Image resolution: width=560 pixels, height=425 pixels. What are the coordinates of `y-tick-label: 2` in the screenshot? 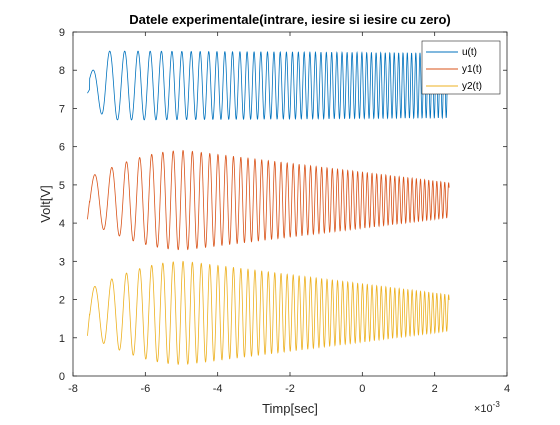 It's located at (62, 301).